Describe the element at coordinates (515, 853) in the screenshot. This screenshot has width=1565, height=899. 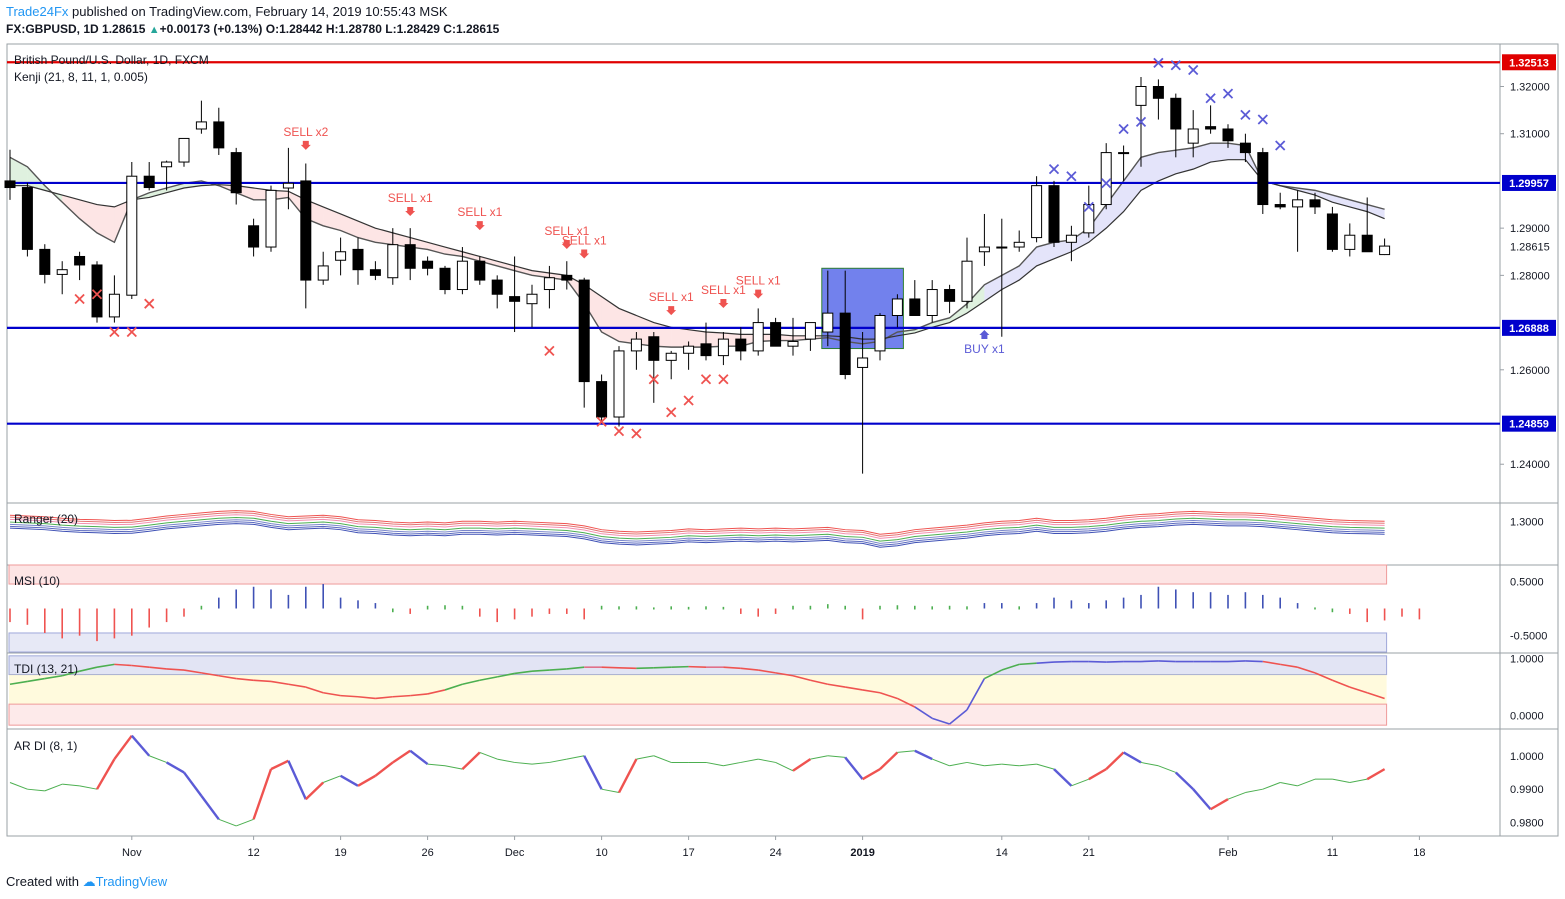
I see `time-tick-label: Dec` at that location.